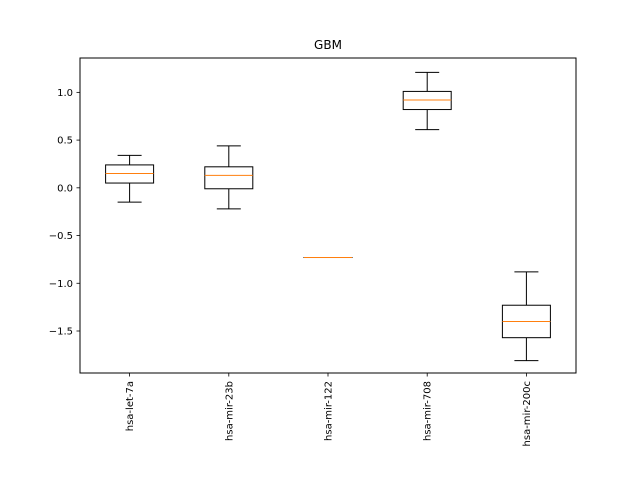 This screenshot has width=640, height=480. Describe the element at coordinates (428, 411) in the screenshot. I see `x-tick-label-hsa-mir-708: hsa-mir-708` at that location.